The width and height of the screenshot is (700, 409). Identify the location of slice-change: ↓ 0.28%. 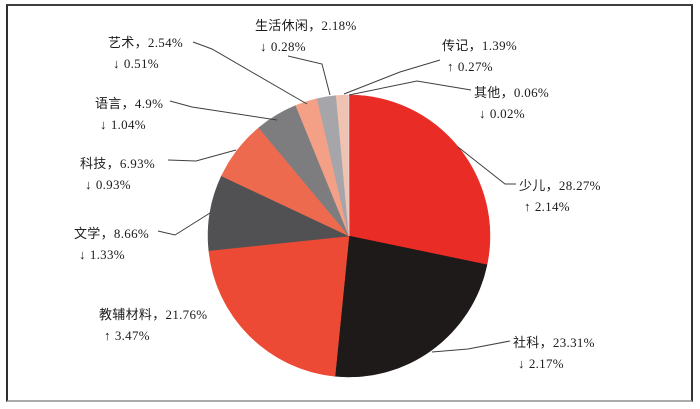
(283, 46).